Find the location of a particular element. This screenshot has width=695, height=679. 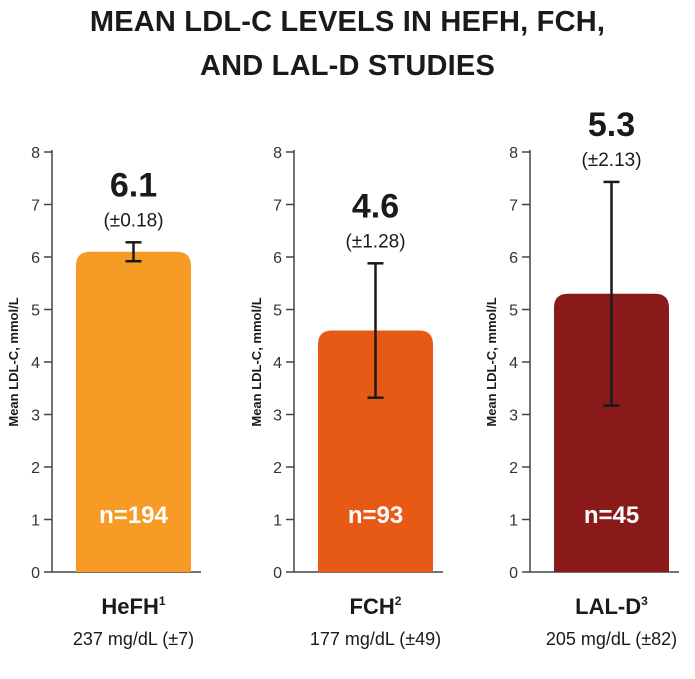

y-tick-label-hefh-4: 4 is located at coordinates (35, 363).